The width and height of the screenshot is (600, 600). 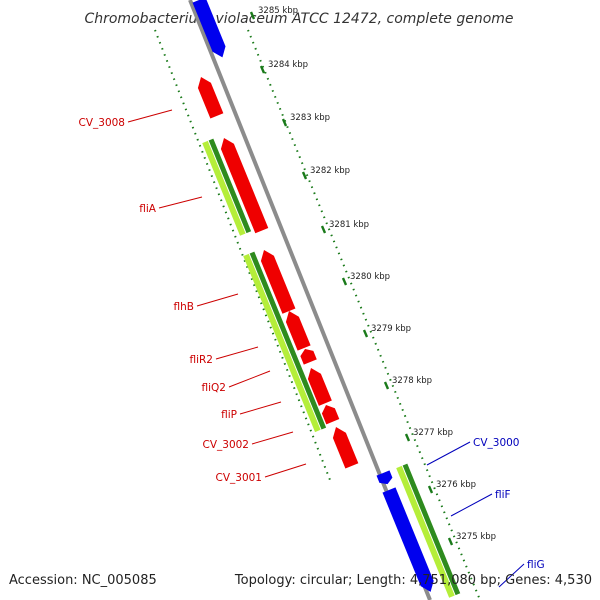 What do you see at coordinates (298, 331) in the screenshot?
I see `cds-flir2` at bounding box center [298, 331].